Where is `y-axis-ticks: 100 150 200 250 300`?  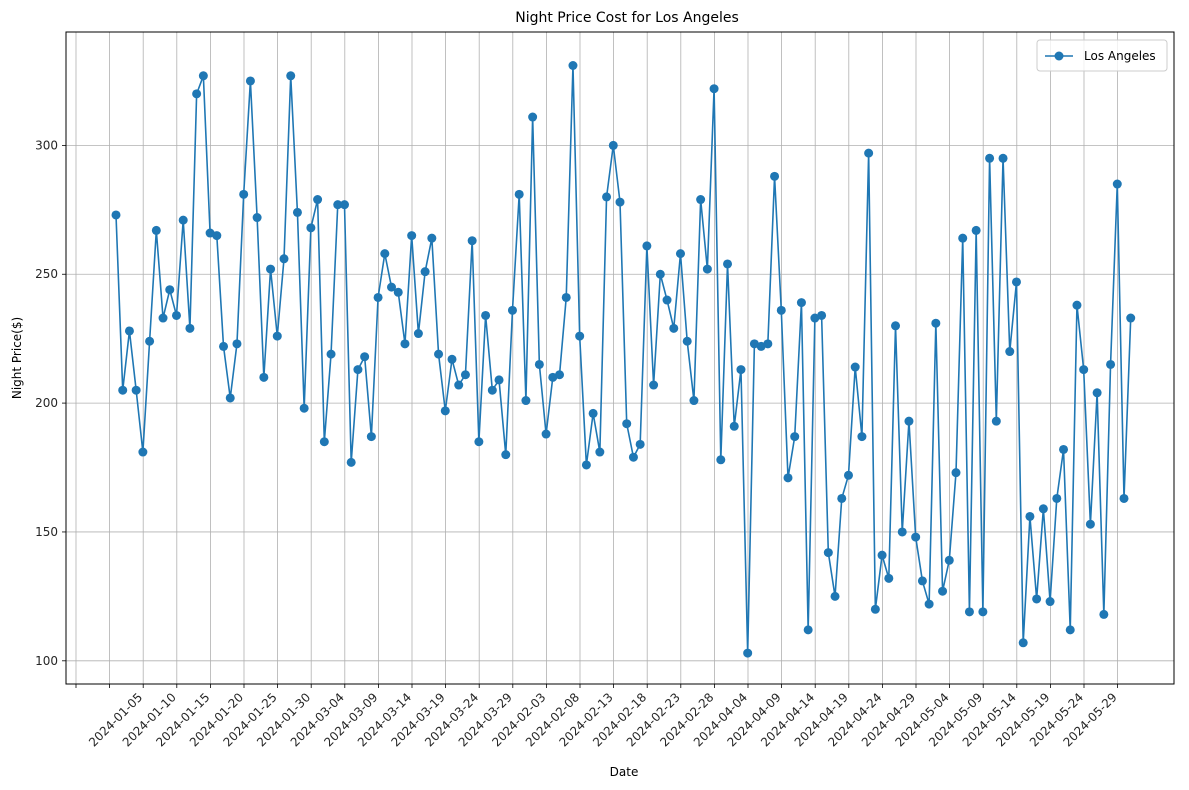 y-axis-ticks: 100 150 200 250 300 is located at coordinates (50, 403).